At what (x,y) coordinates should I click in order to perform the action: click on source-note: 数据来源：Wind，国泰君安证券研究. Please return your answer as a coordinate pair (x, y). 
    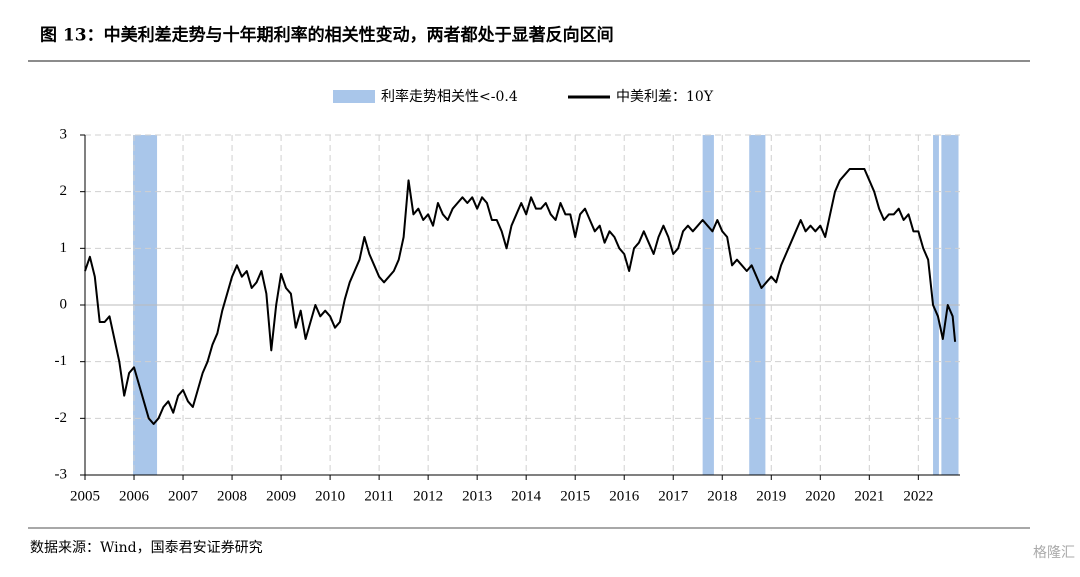
    Looking at the image, I should click on (146, 548).